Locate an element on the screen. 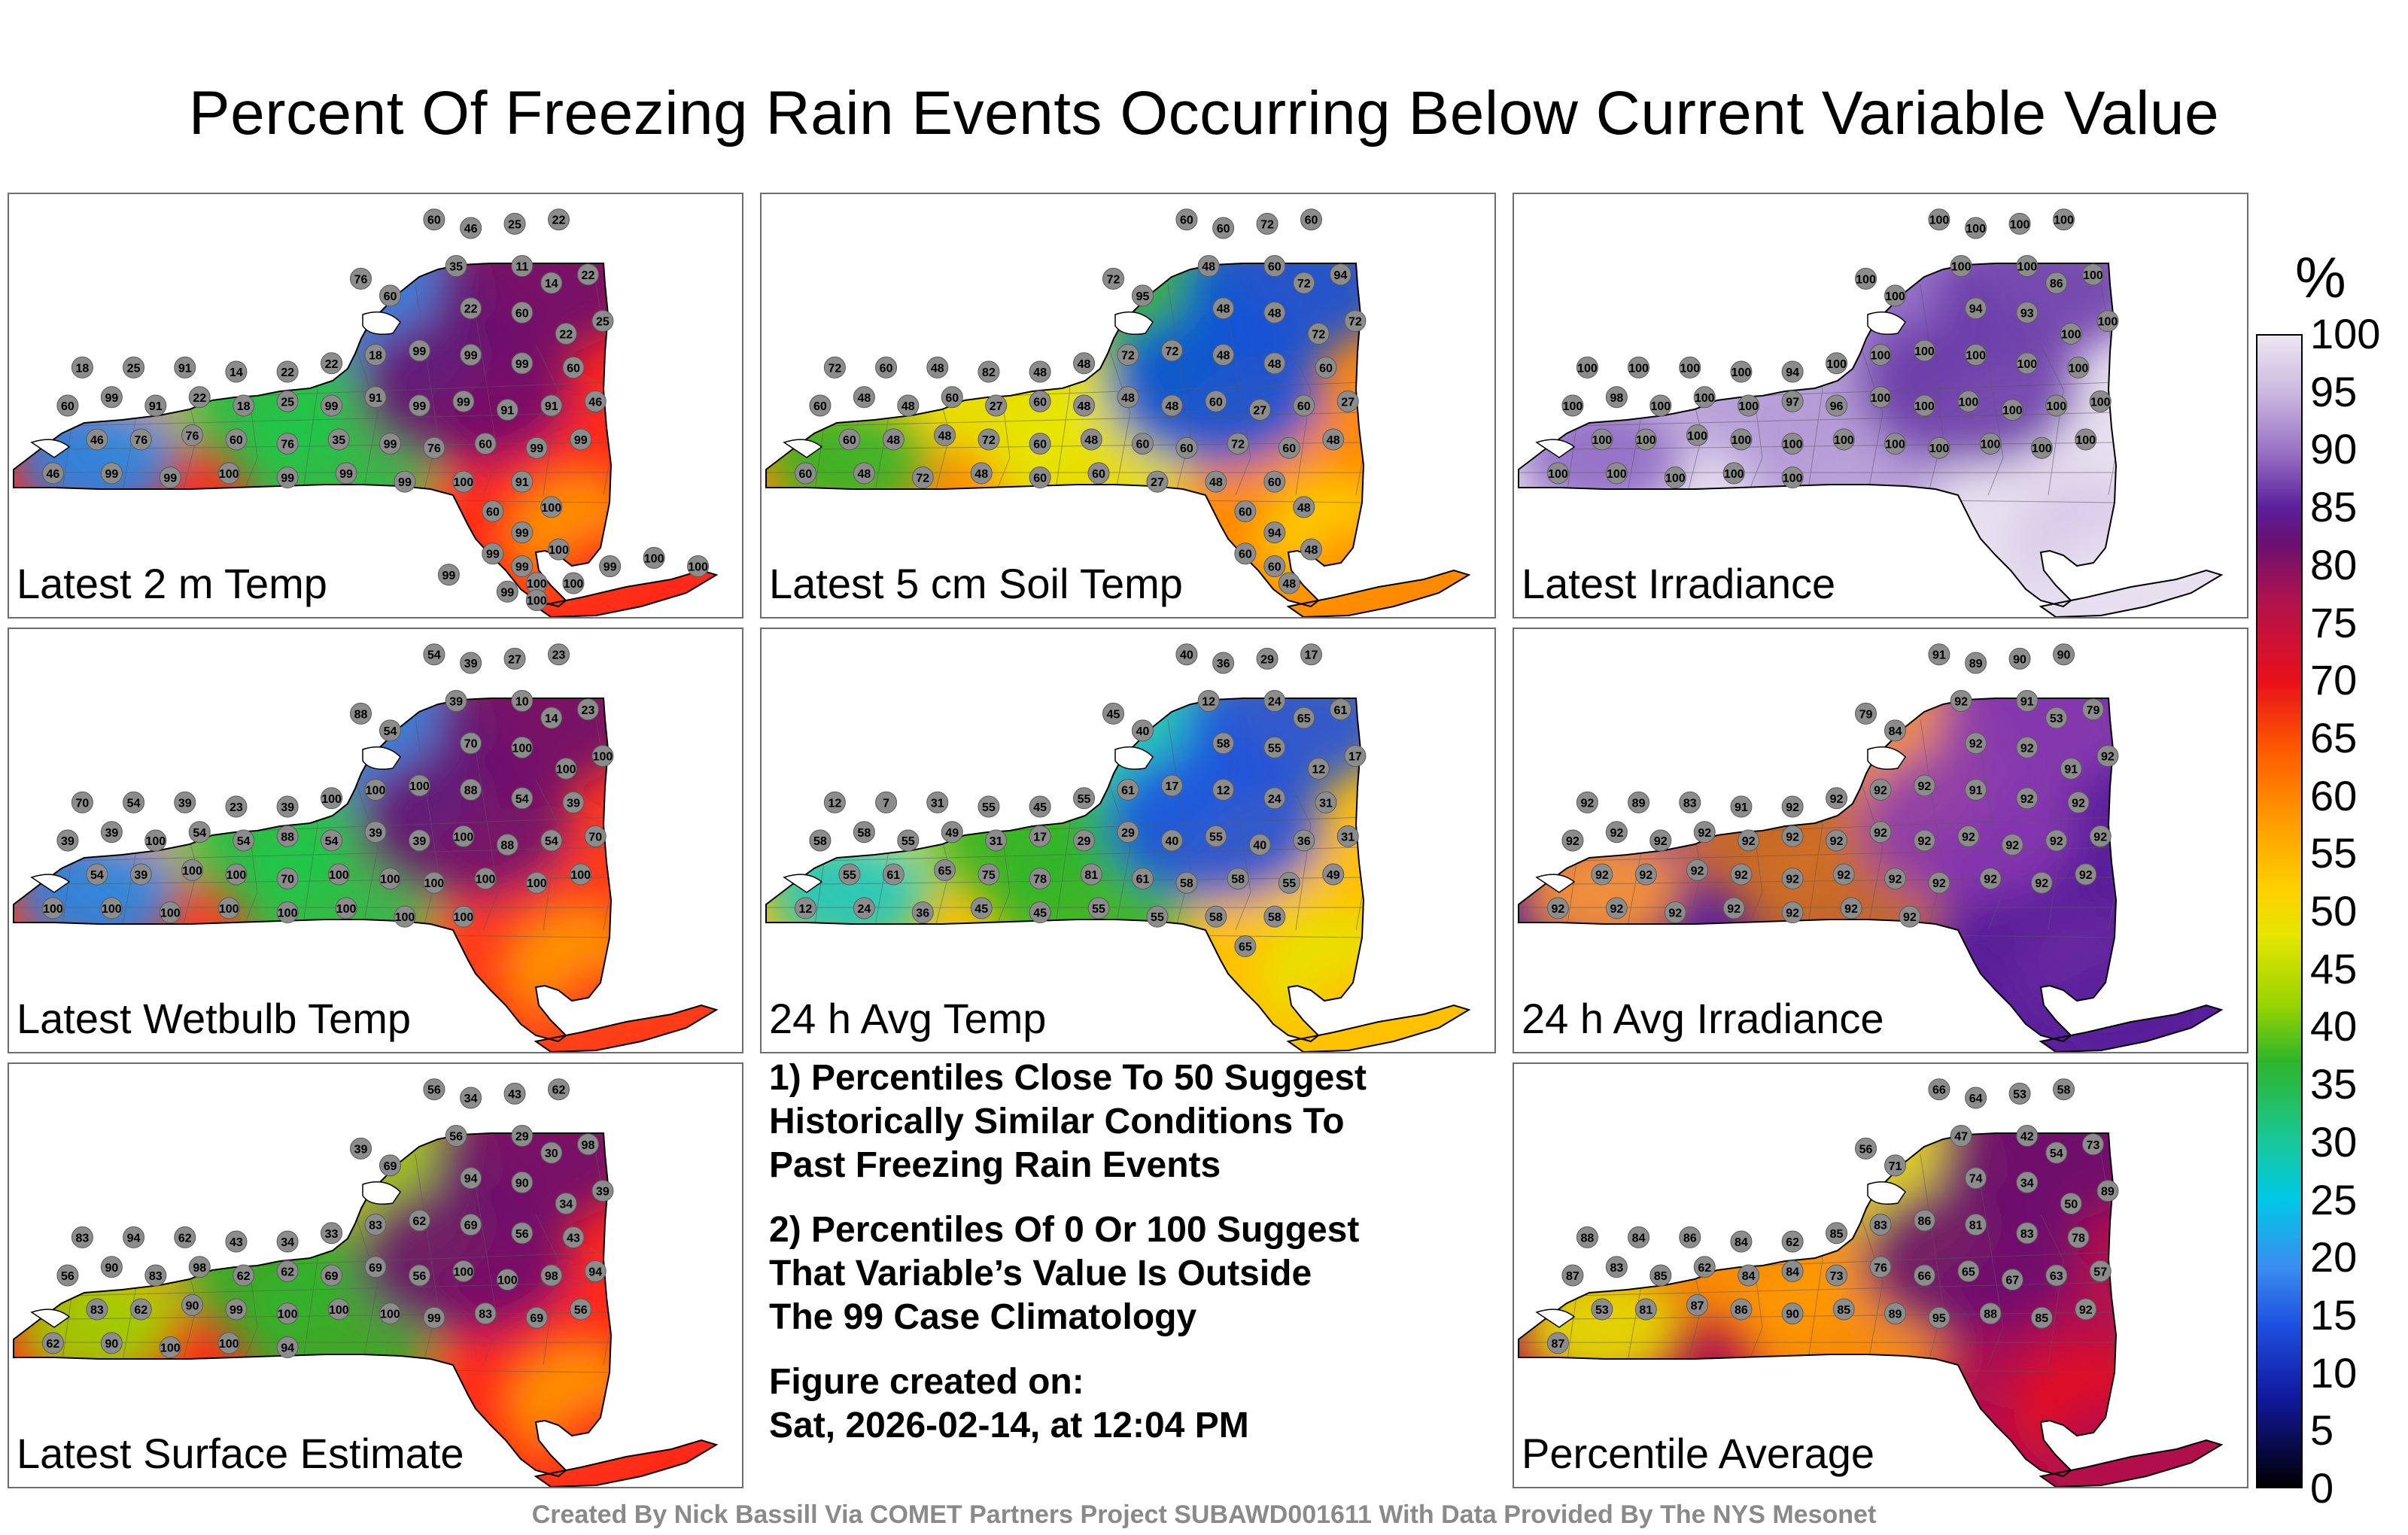 The height and width of the screenshot is (1535, 2408). station-marker: 12 is located at coordinates (1318, 768).